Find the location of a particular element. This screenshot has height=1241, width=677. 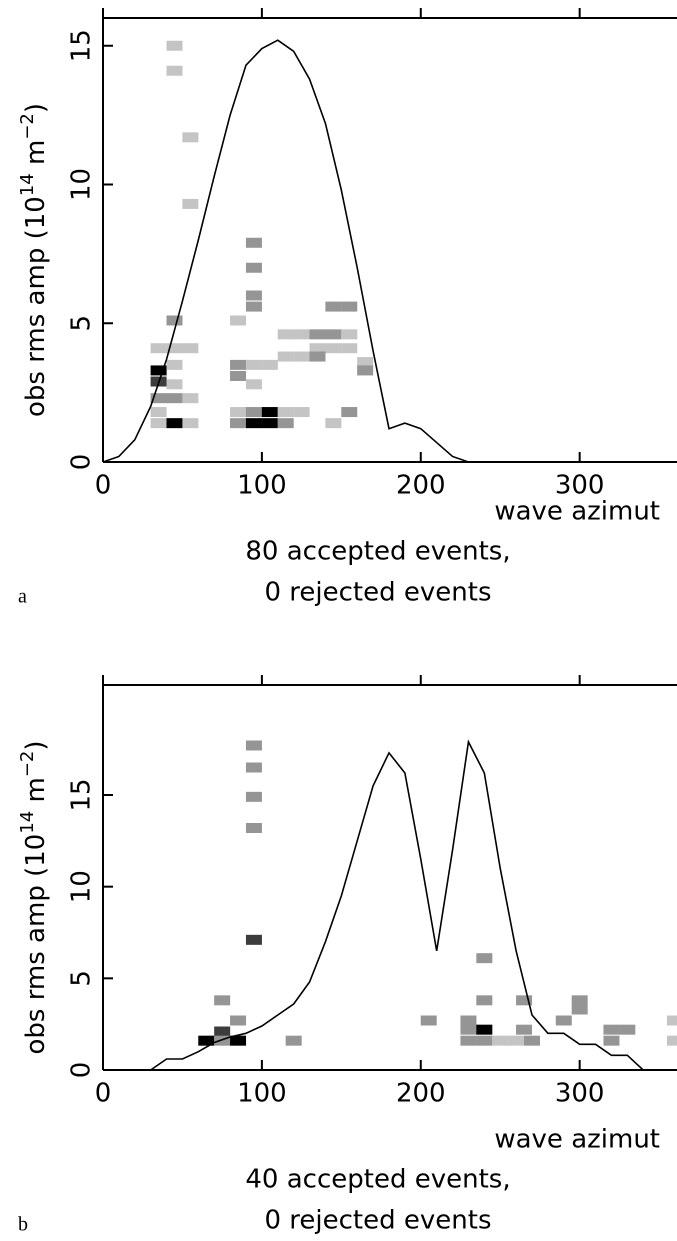

caption: 40 accepted events, is located at coordinates (377, 1180).